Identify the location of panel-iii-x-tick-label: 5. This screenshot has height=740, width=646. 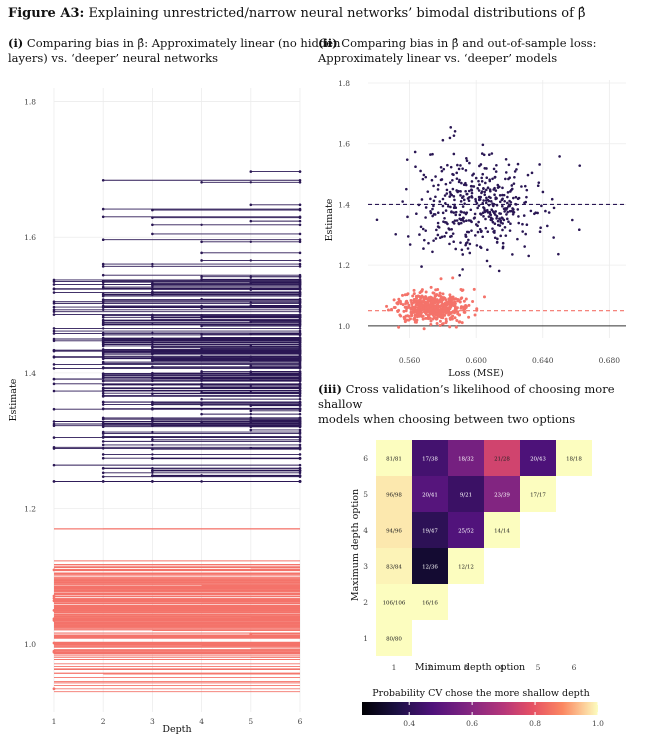
(538, 667).